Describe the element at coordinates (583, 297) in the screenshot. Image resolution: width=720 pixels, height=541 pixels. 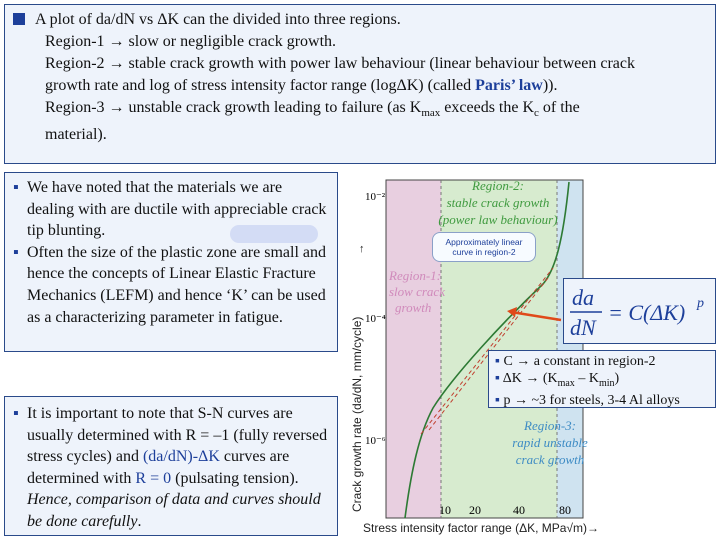
I see `eq-numerator: da` at that location.